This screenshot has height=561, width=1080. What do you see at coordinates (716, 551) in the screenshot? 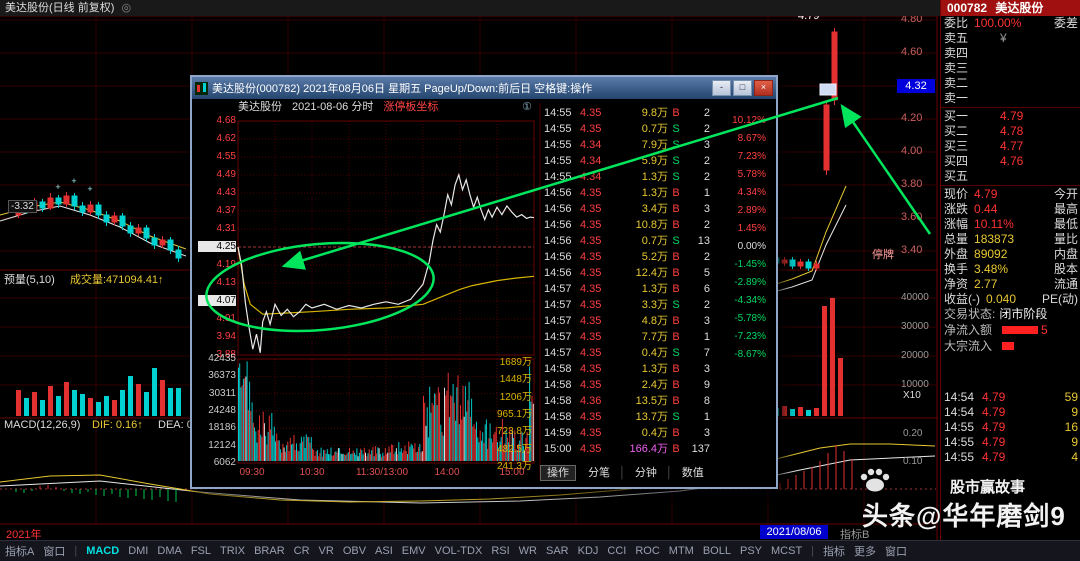
I see `indicator-tab-boll: BOLL` at bounding box center [716, 551].